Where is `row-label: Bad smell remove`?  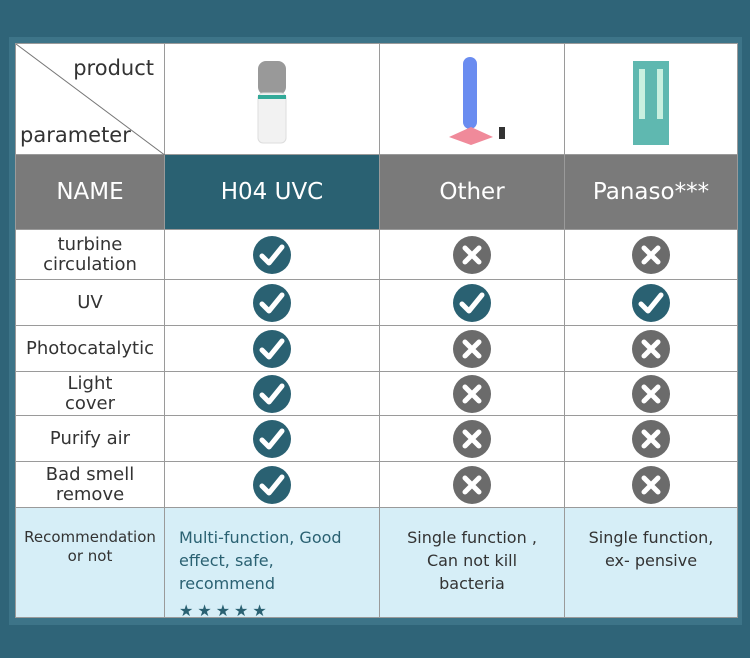
row-label: Bad smell remove is located at coordinates (90, 484).